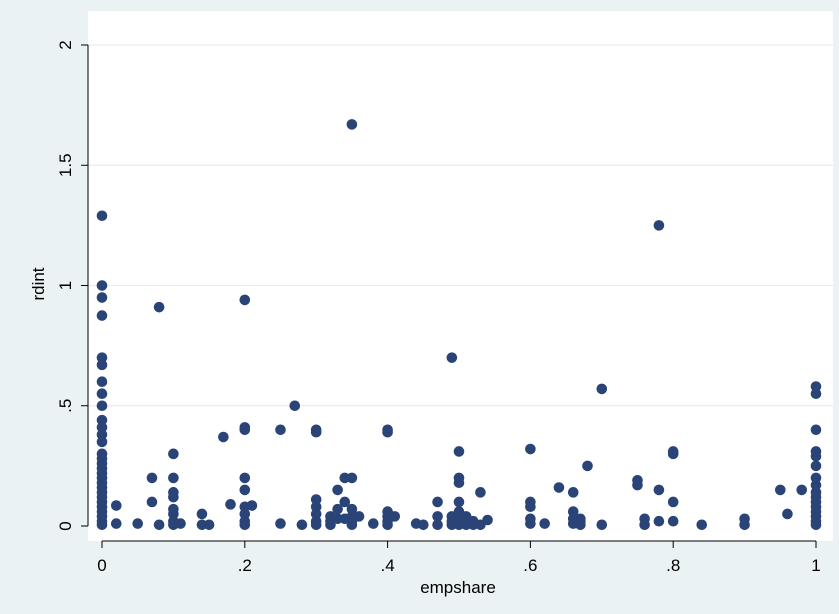 The width and height of the screenshot is (839, 614). What do you see at coordinates (65, 165) in the screenshot?
I see `y-tick-label-3: 1.5` at bounding box center [65, 165].